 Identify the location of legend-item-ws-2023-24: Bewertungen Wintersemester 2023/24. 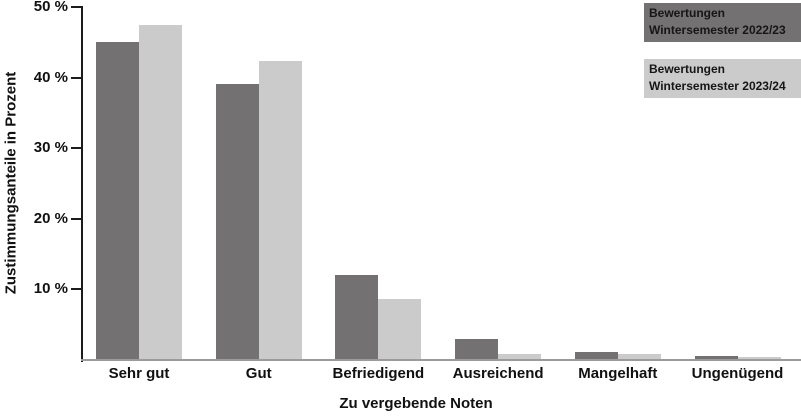
(722, 78).